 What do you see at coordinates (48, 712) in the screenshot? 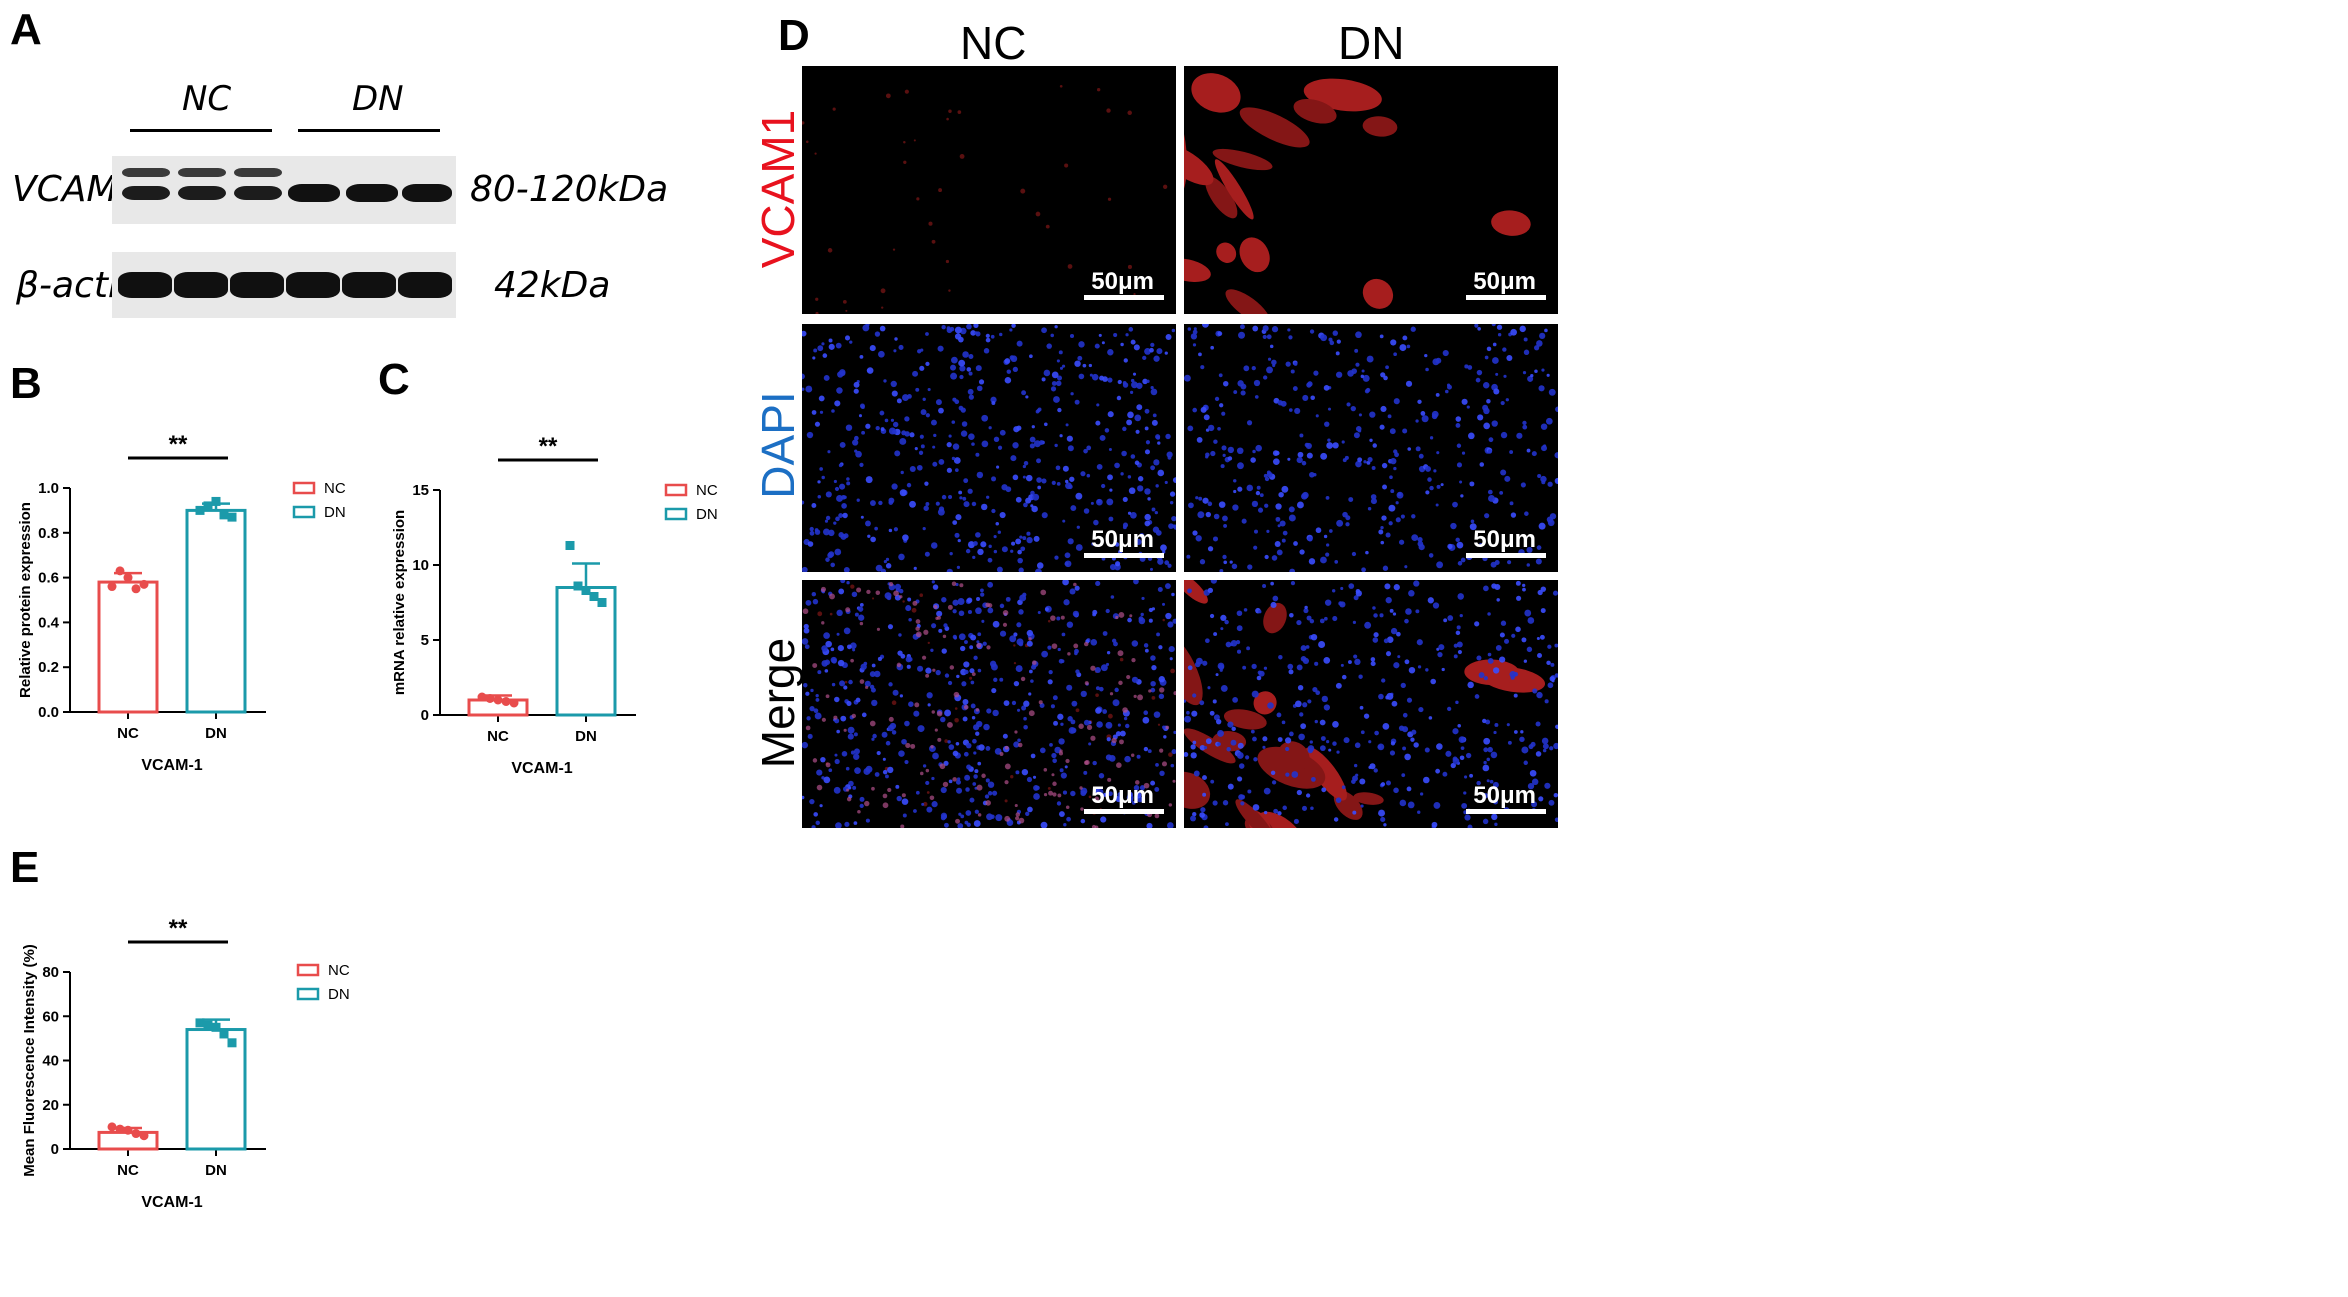
I see `y-tick-label: 0.0` at bounding box center [48, 712].